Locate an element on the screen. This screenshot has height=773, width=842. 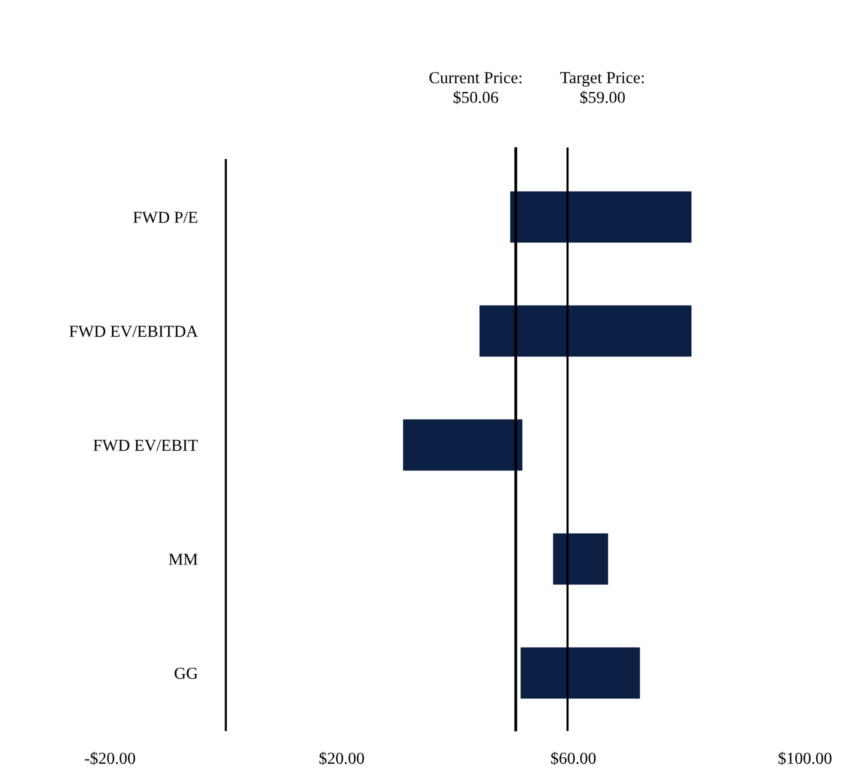
ref-line-label: Target Price: $59.00 is located at coordinates (602, 88).